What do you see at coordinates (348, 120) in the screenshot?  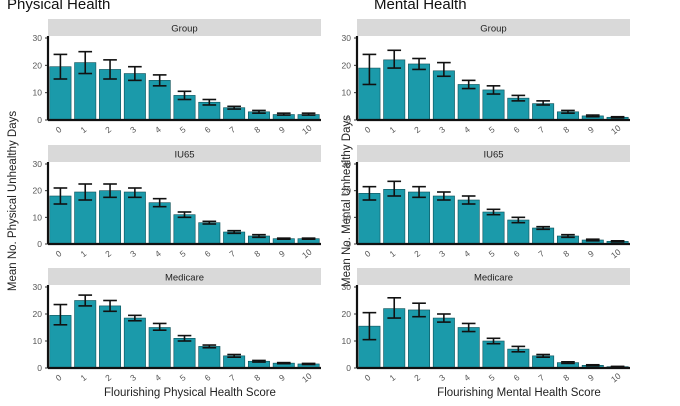 I see `mental-group-ytick-label: 0` at bounding box center [348, 120].